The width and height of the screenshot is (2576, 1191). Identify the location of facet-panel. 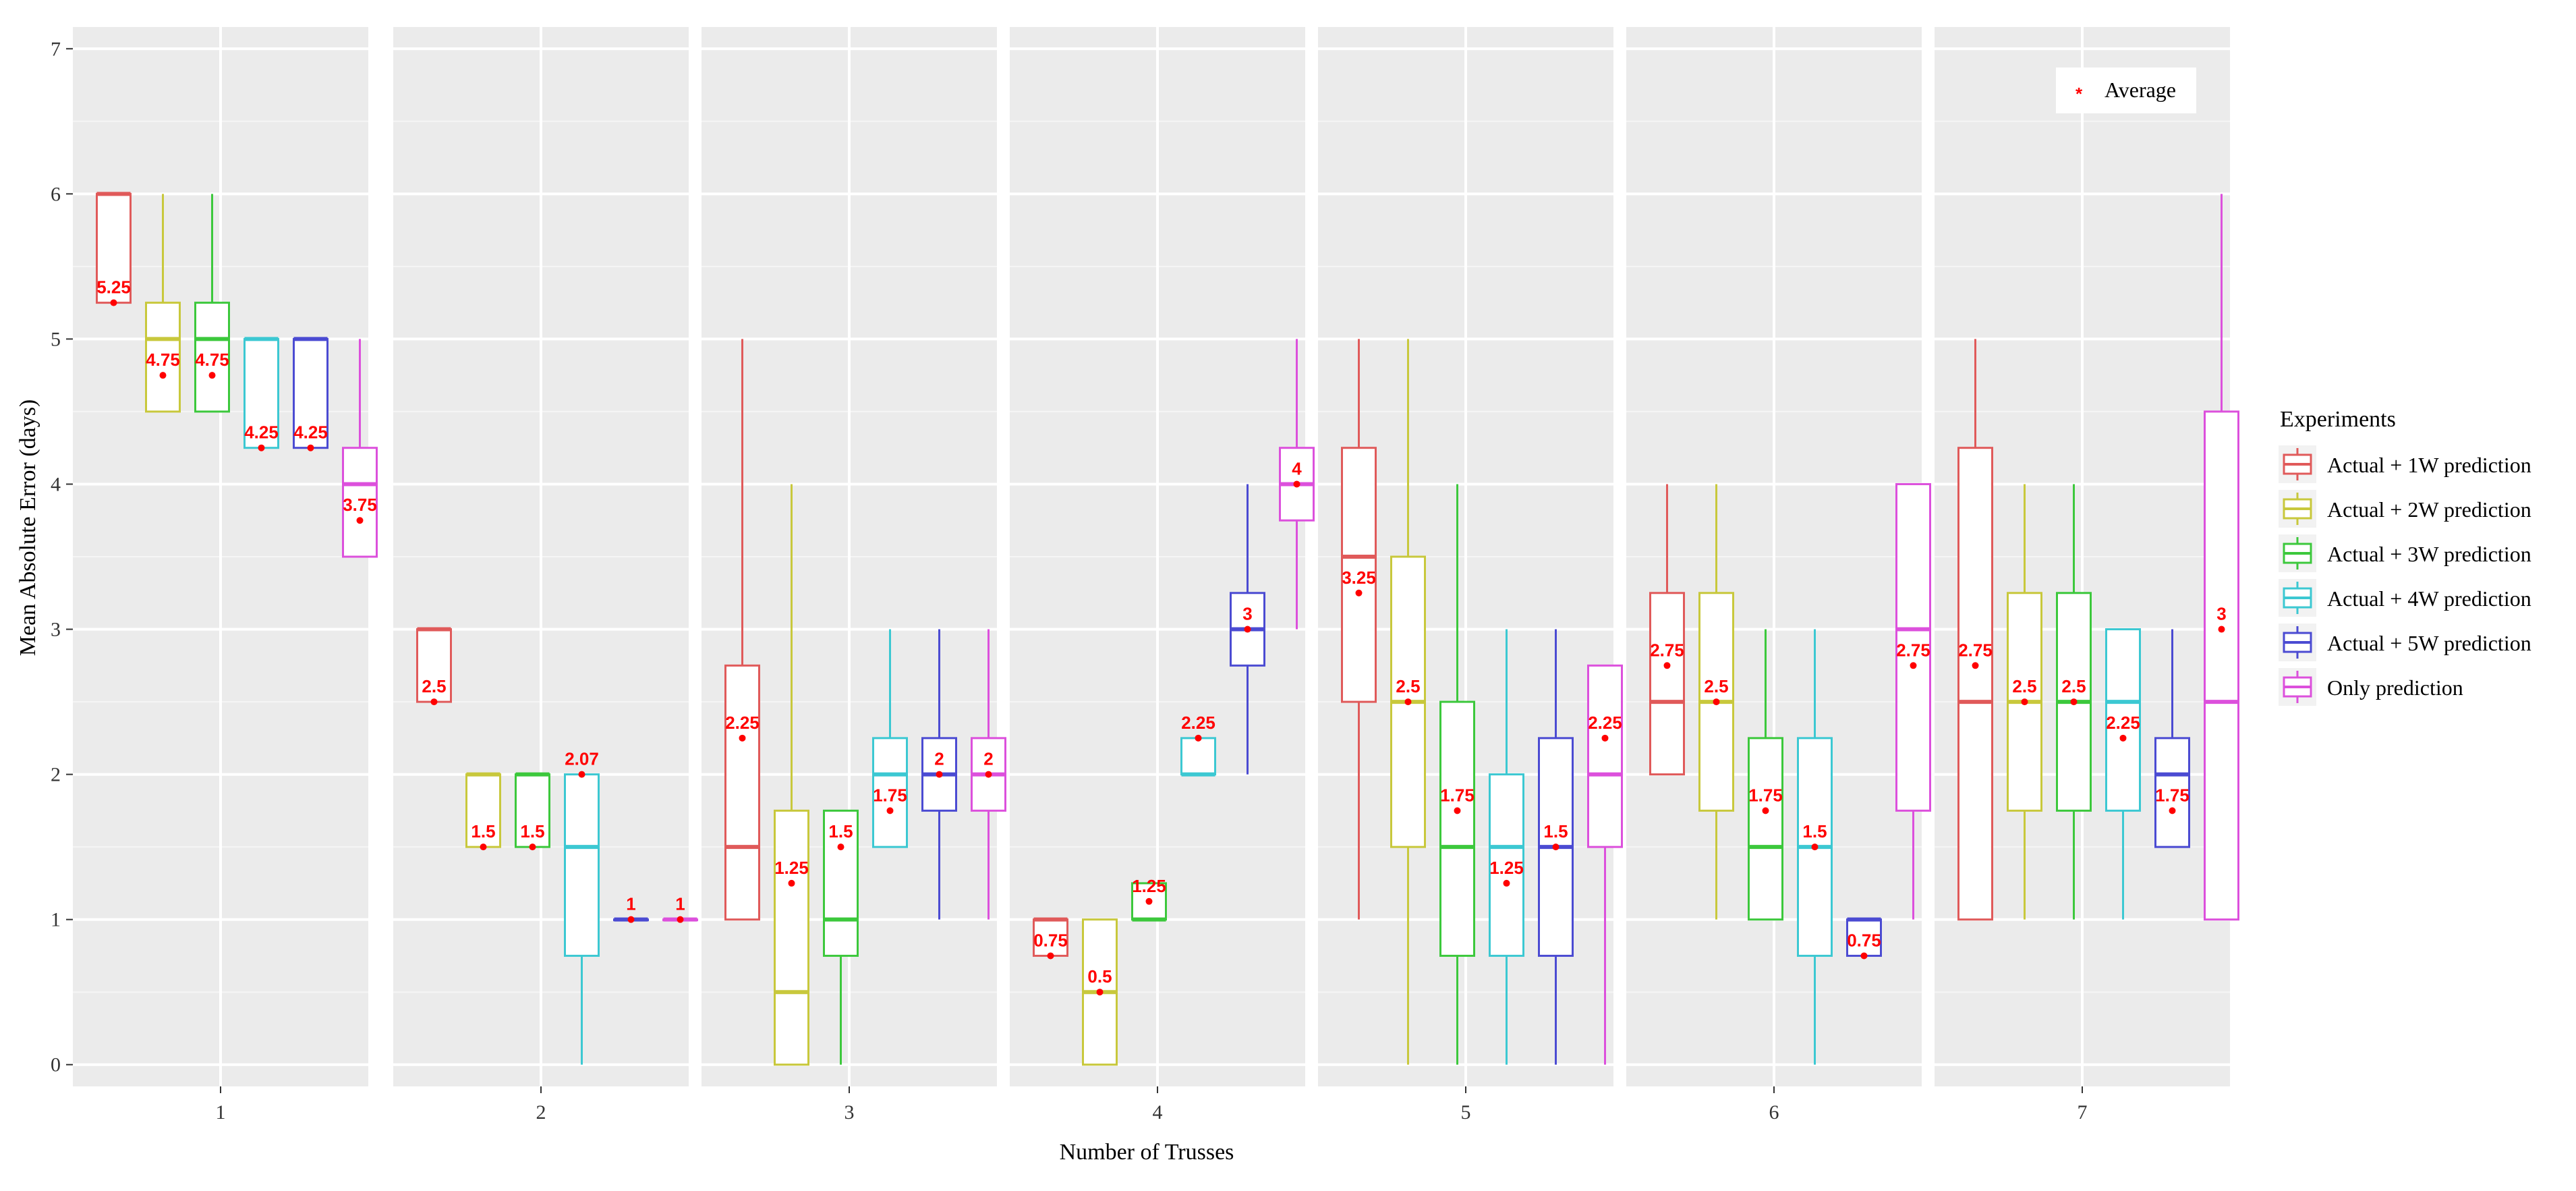
(220, 556).